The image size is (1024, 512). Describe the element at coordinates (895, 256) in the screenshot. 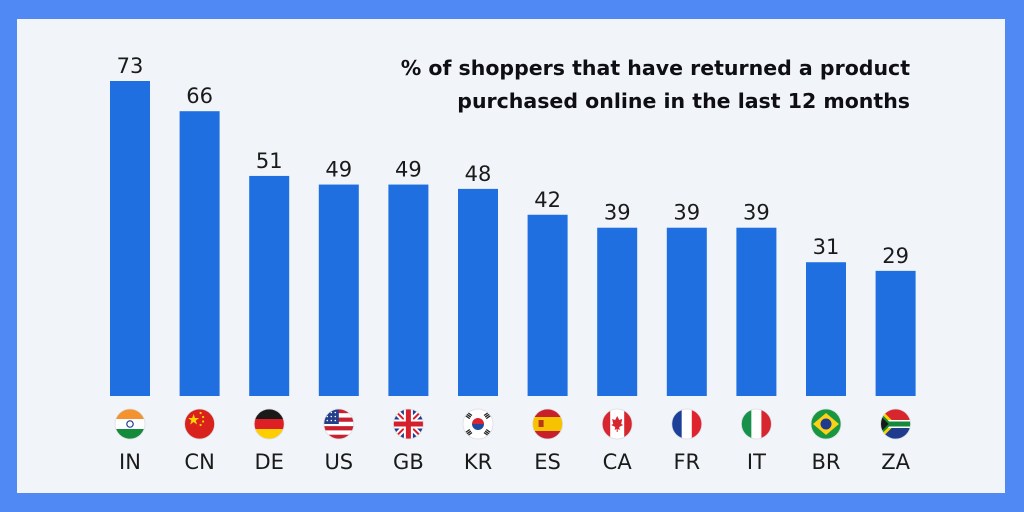

I see `value-label-za: 29` at that location.